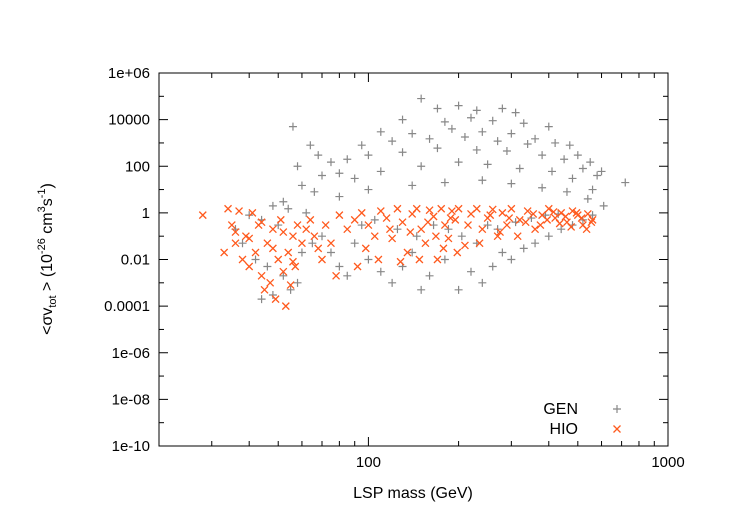  Describe the element at coordinates (131, 446) in the screenshot. I see `y-tick-label: 1e-10` at that location.